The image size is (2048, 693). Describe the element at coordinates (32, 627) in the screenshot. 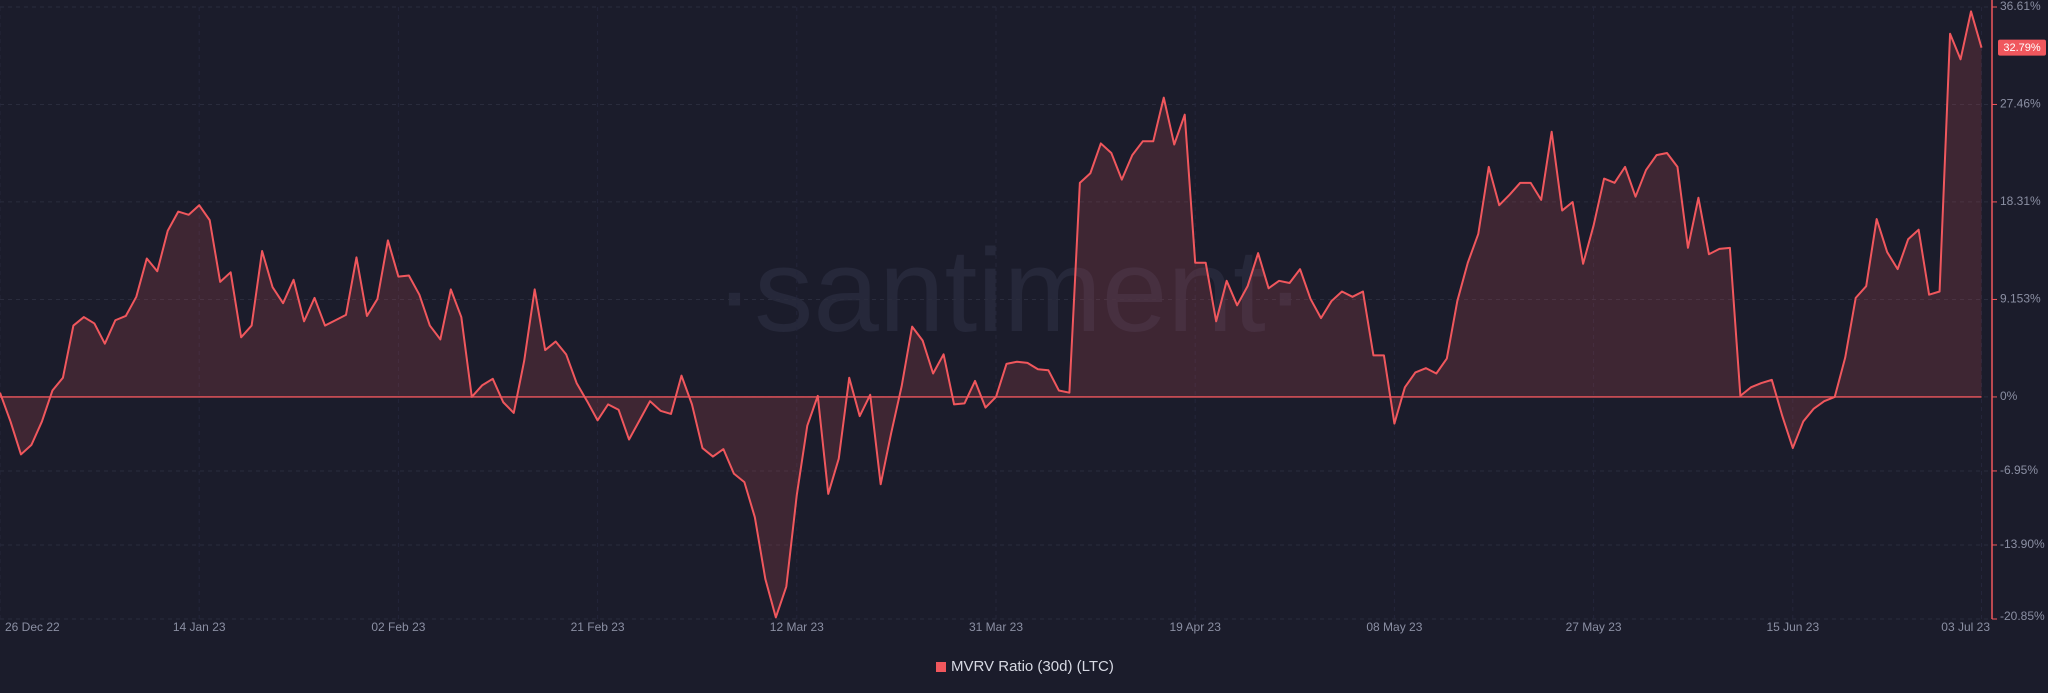

I see `x-tick-label: 26 Dec 22` at that location.